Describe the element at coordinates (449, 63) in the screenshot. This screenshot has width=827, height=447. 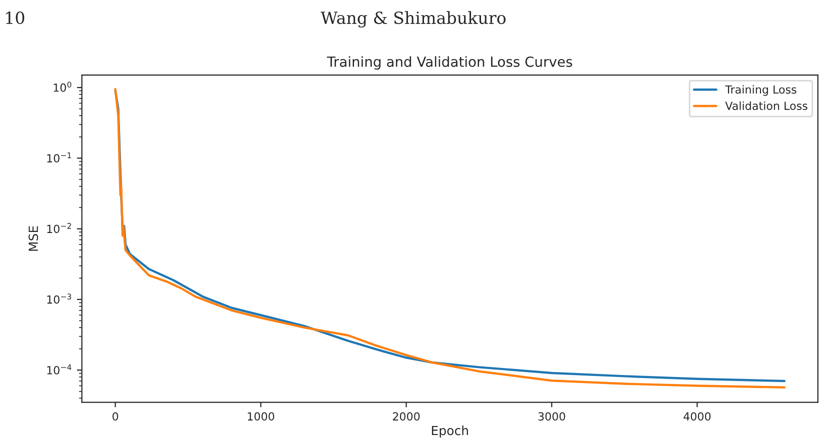
I see `chart-title: Training and Validation Loss Curves` at that location.